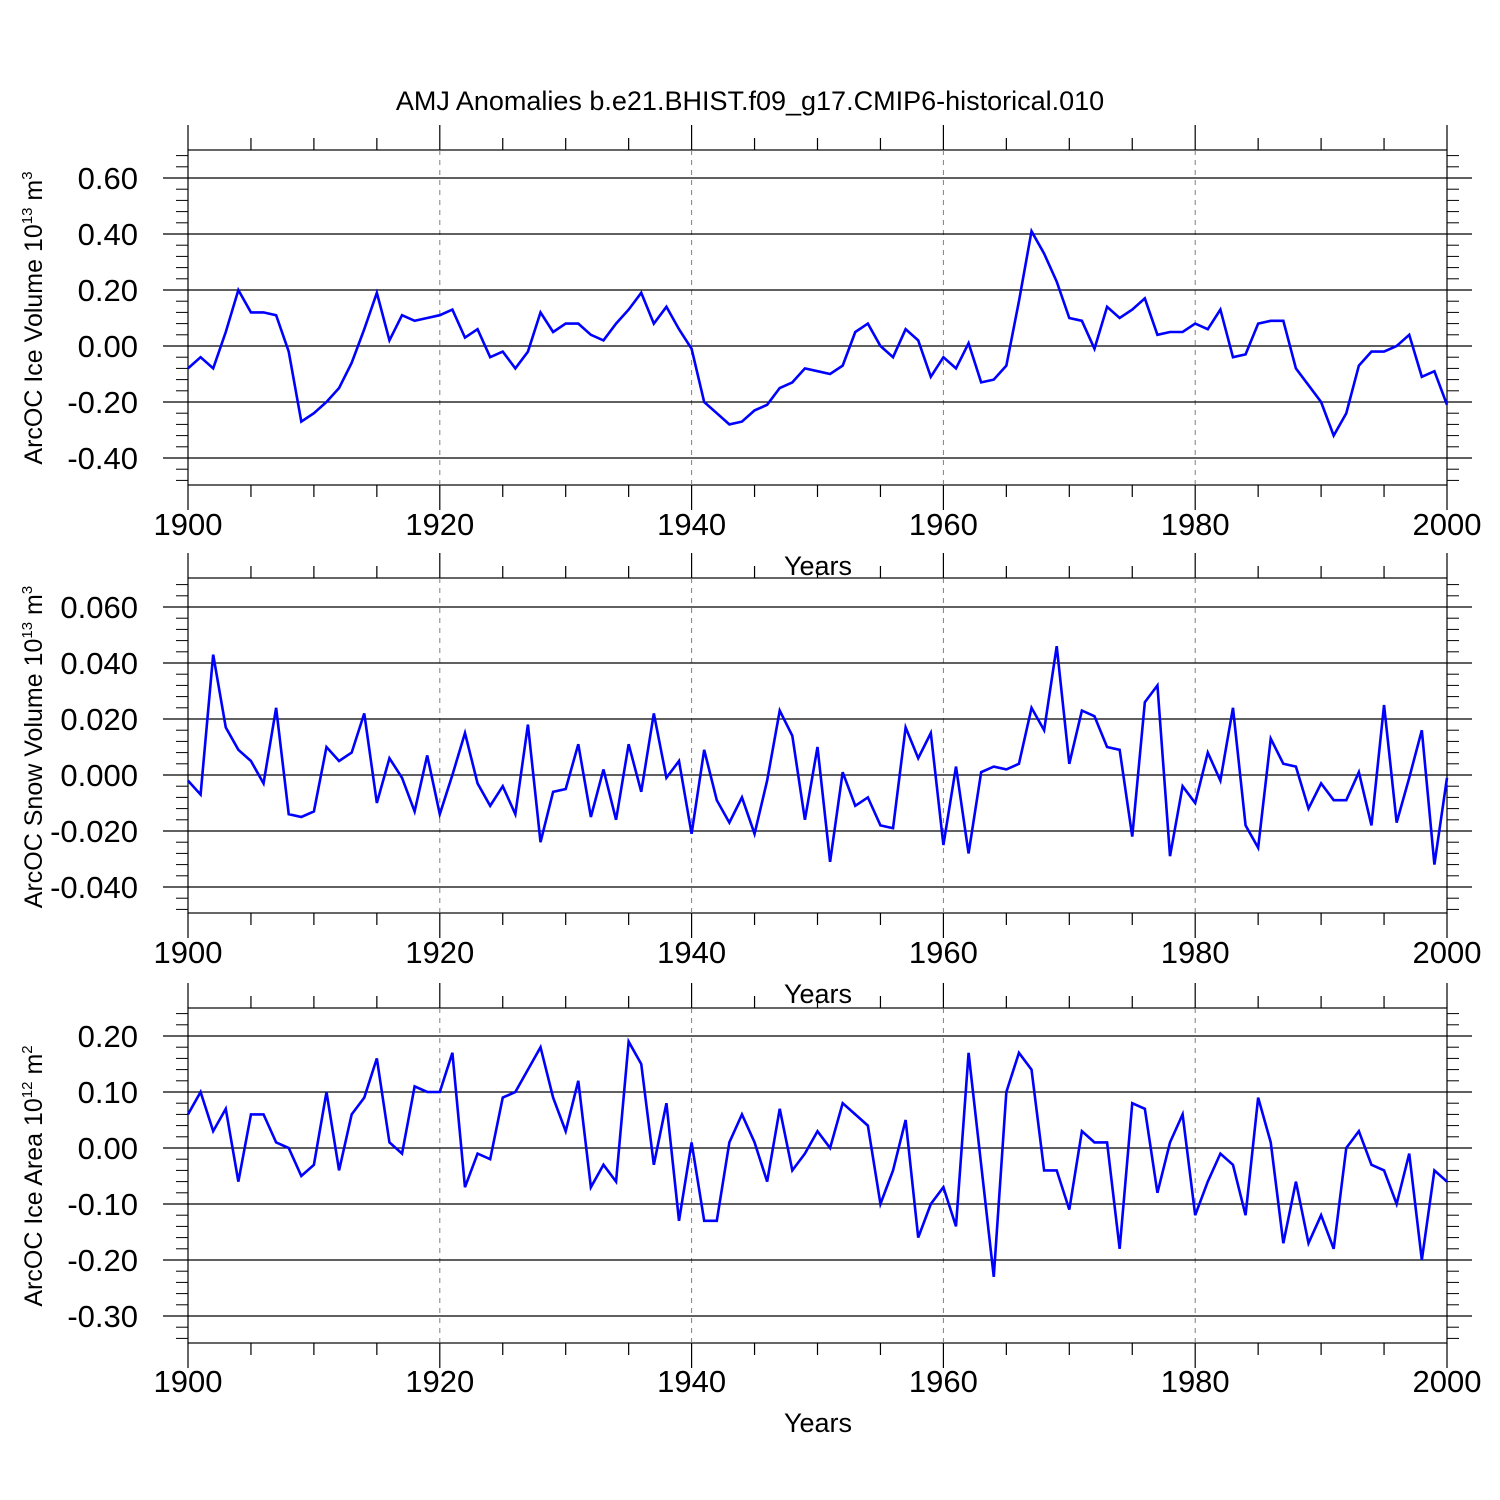 The height and width of the screenshot is (1500, 1500). What do you see at coordinates (99, 719) in the screenshot?
I see `y-tick-label: 0.020` at bounding box center [99, 719].